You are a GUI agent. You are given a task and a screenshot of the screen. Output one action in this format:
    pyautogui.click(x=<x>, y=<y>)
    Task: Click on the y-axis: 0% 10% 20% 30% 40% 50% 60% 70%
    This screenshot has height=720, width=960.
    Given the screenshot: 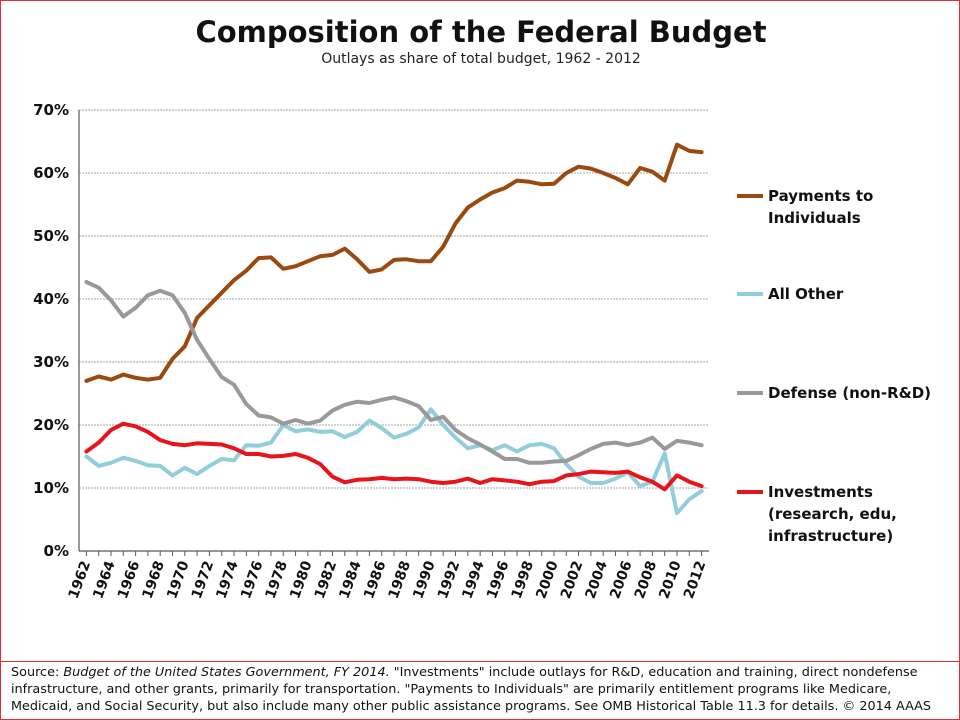 What is the action you would take?
    pyautogui.click(x=56, y=330)
    